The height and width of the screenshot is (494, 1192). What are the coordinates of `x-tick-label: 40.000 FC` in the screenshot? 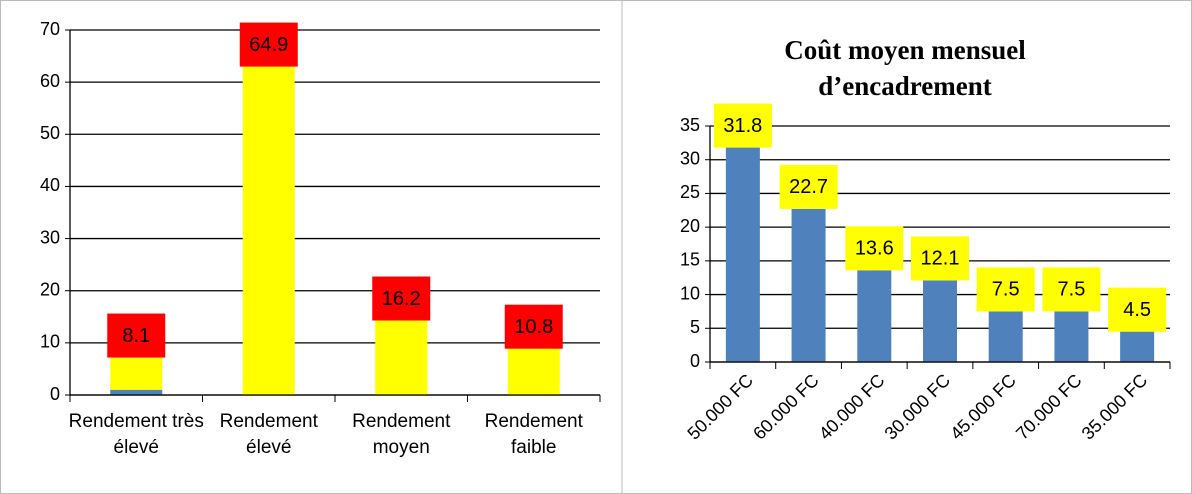 It's located at (852, 407).